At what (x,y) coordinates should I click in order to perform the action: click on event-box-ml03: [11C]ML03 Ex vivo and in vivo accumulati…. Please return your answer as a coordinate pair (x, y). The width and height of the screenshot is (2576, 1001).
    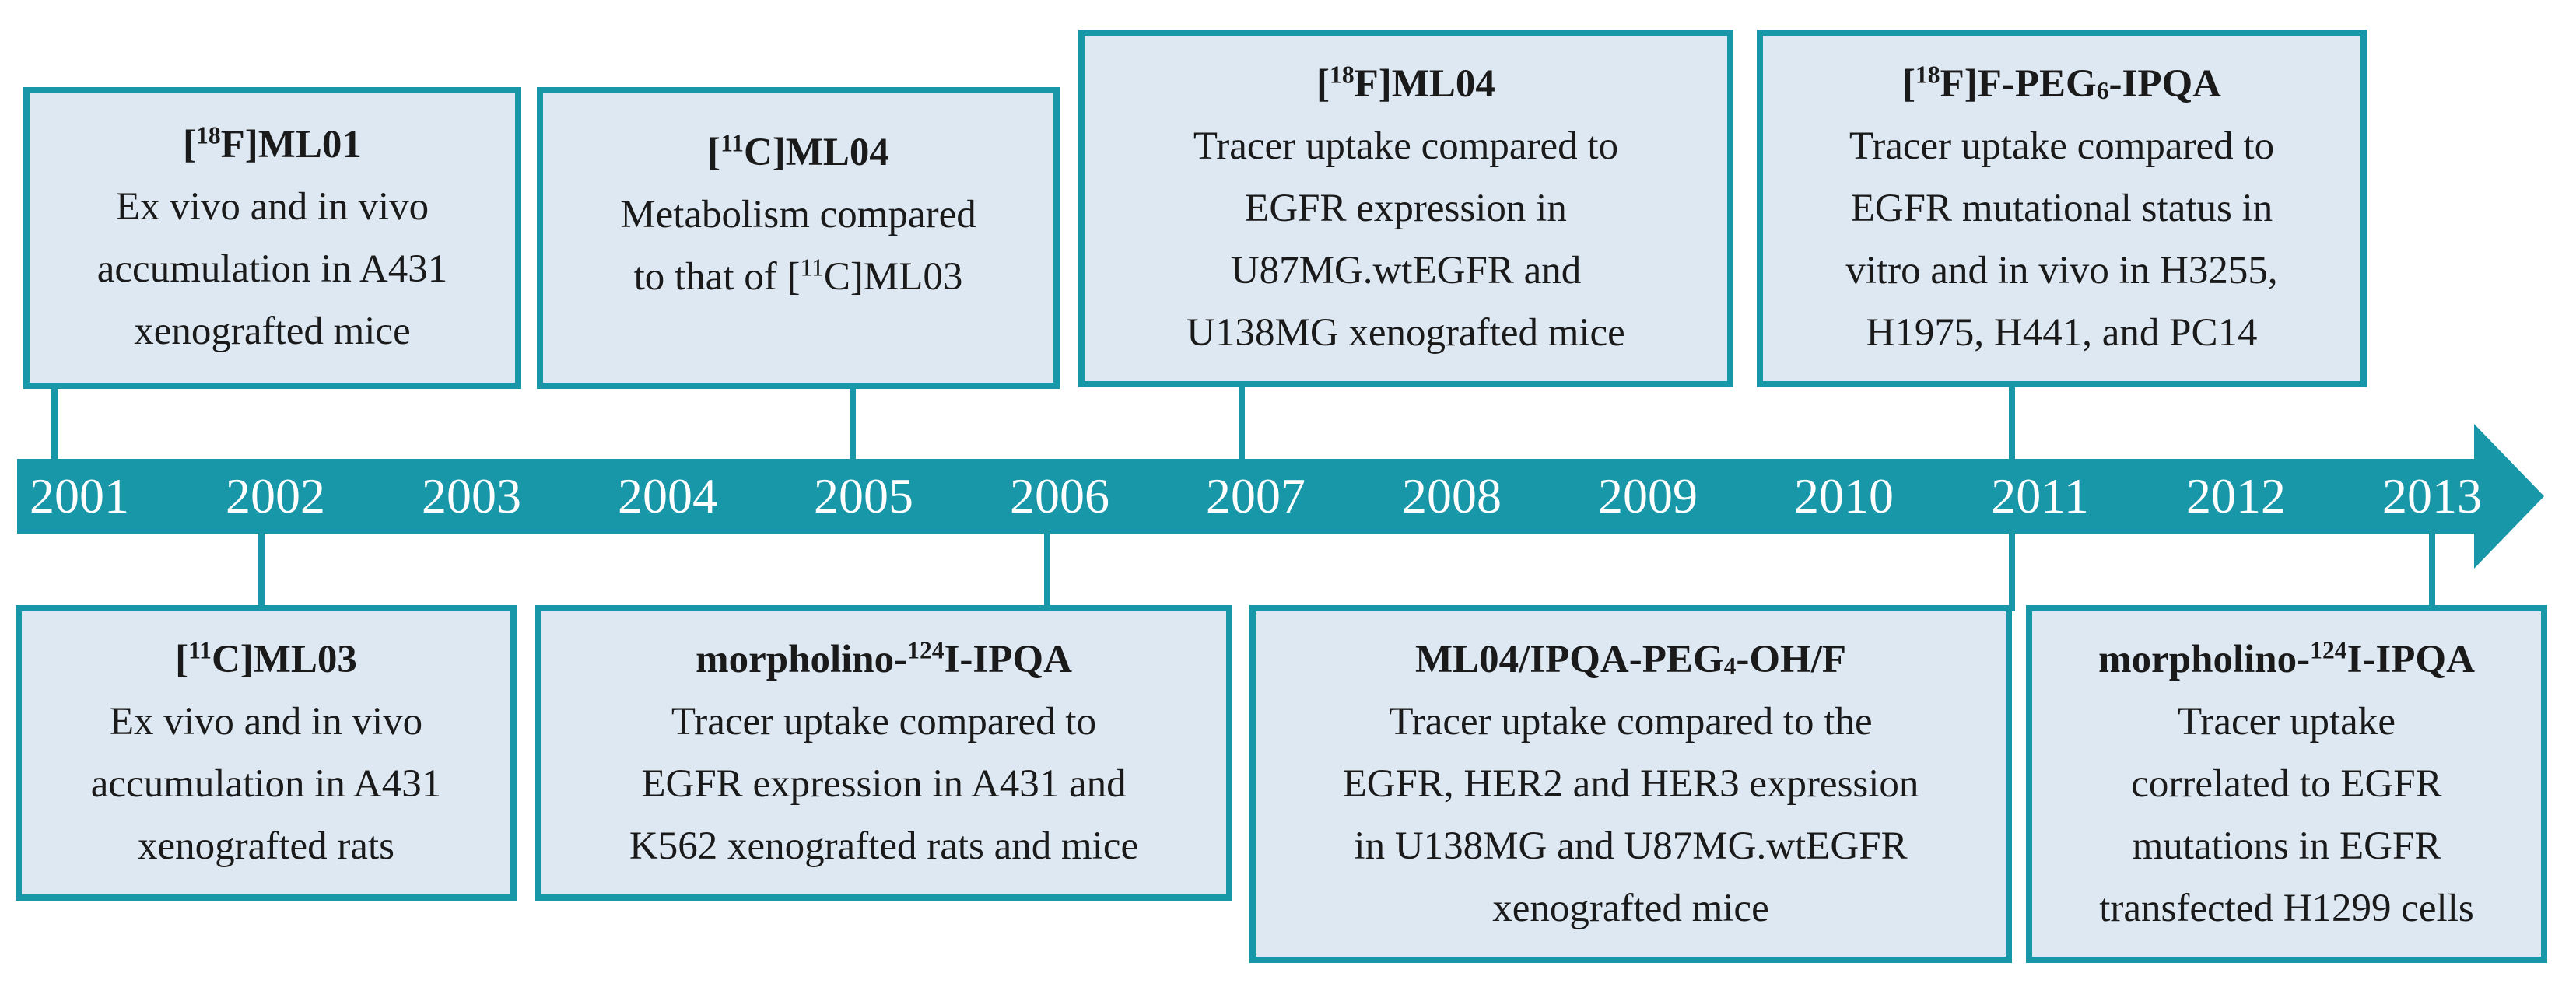
    Looking at the image, I should click on (266, 753).